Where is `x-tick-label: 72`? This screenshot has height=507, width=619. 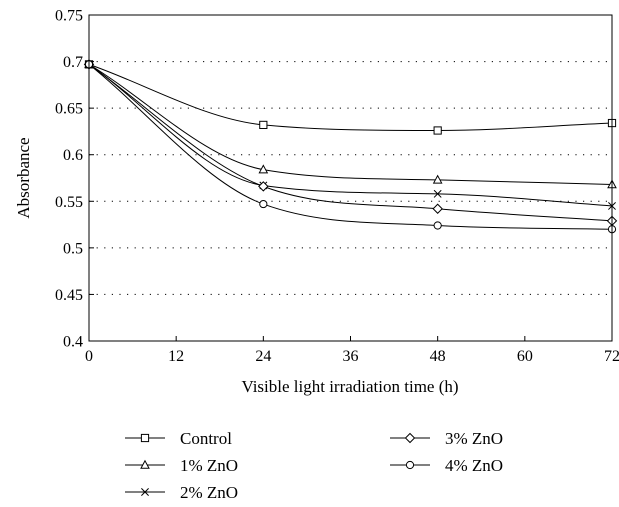 x-tick-label: 72 is located at coordinates (611, 356).